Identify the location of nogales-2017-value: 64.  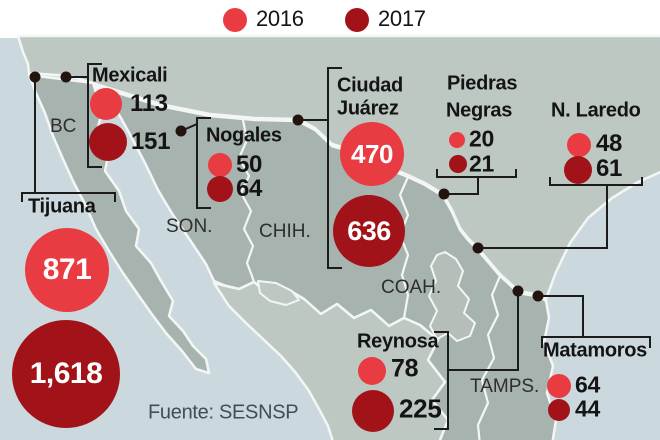
(249, 188).